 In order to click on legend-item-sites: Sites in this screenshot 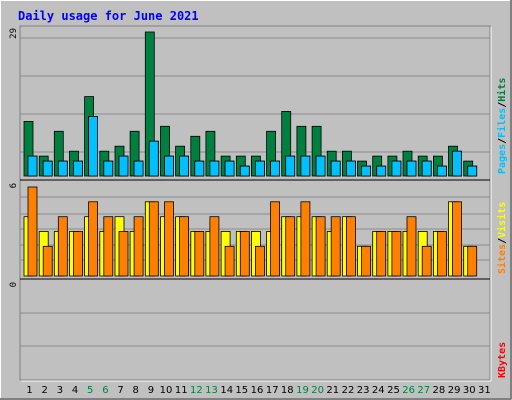, I will do `click(502, 259)`.